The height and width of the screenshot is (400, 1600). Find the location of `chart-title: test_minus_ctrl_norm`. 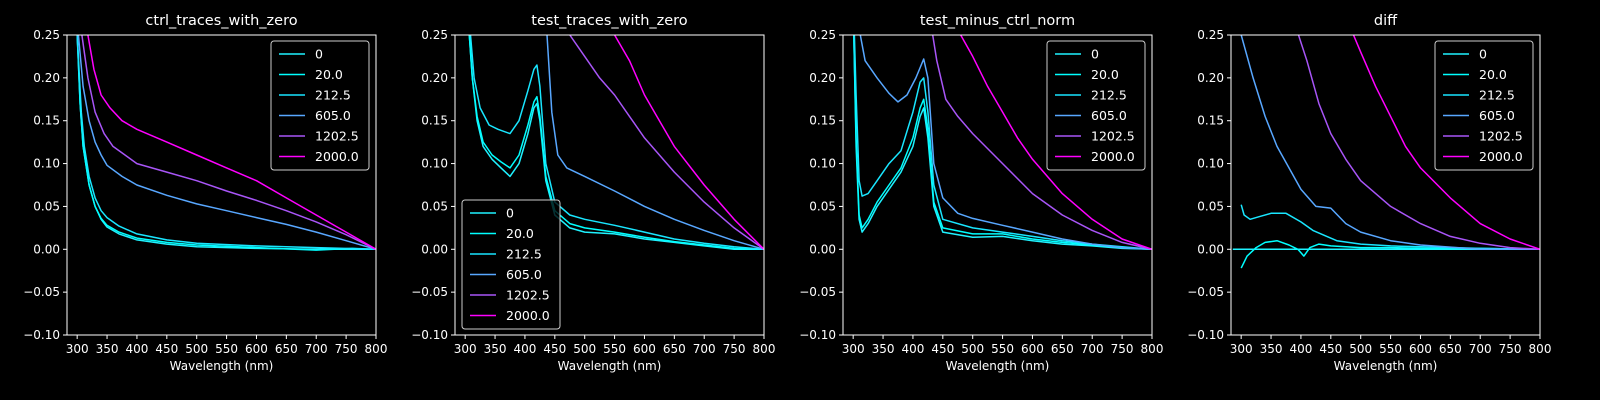

chart-title: test_minus_ctrl_norm is located at coordinates (997, 21).